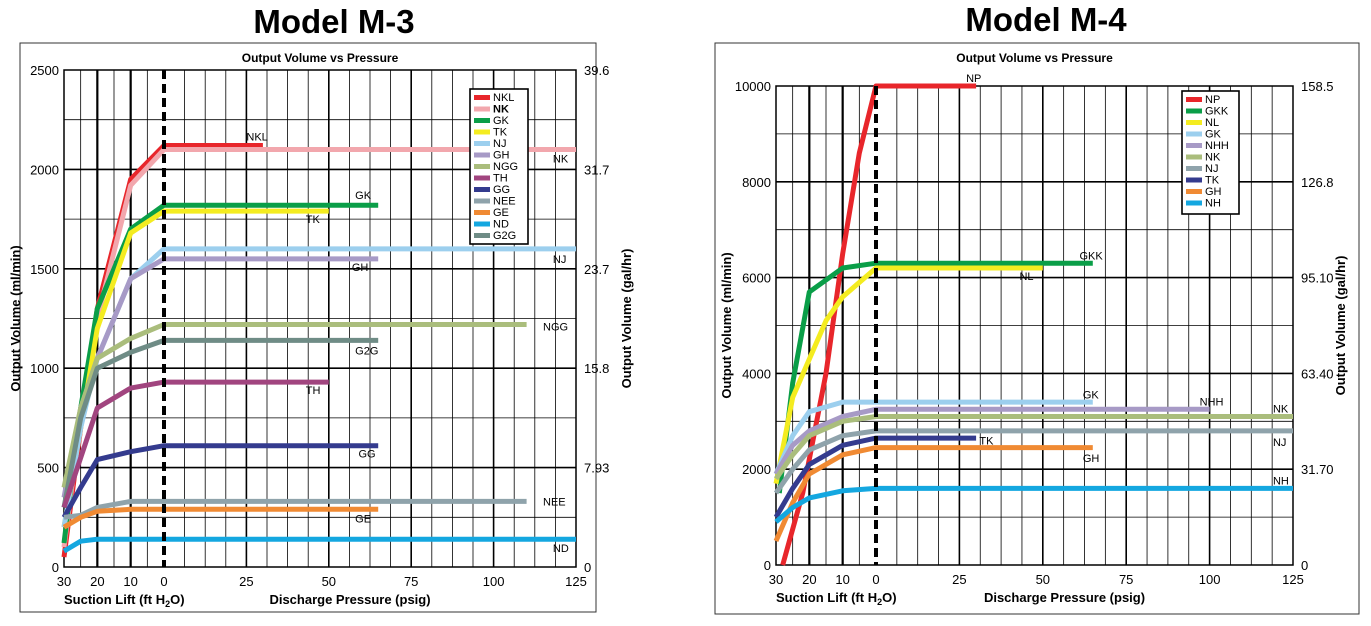 The width and height of the screenshot is (1371, 626). I want to click on y-tick-label: 500, so click(48, 468).